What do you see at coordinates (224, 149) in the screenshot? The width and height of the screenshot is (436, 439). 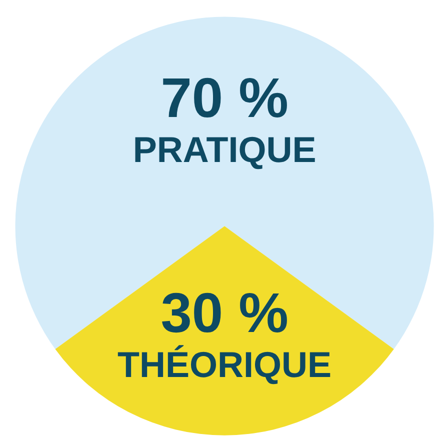 I see `slice-label: PRATIQUE` at bounding box center [224, 149].